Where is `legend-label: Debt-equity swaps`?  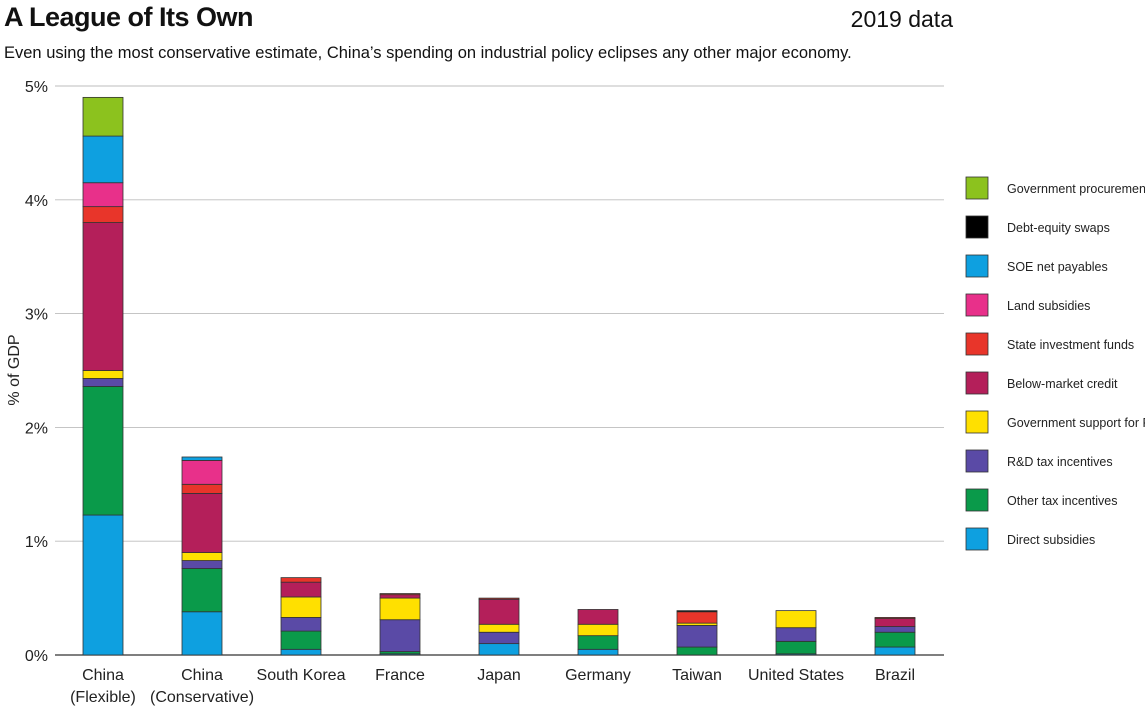
legend-label: Debt-equity swaps is located at coordinates (1058, 228).